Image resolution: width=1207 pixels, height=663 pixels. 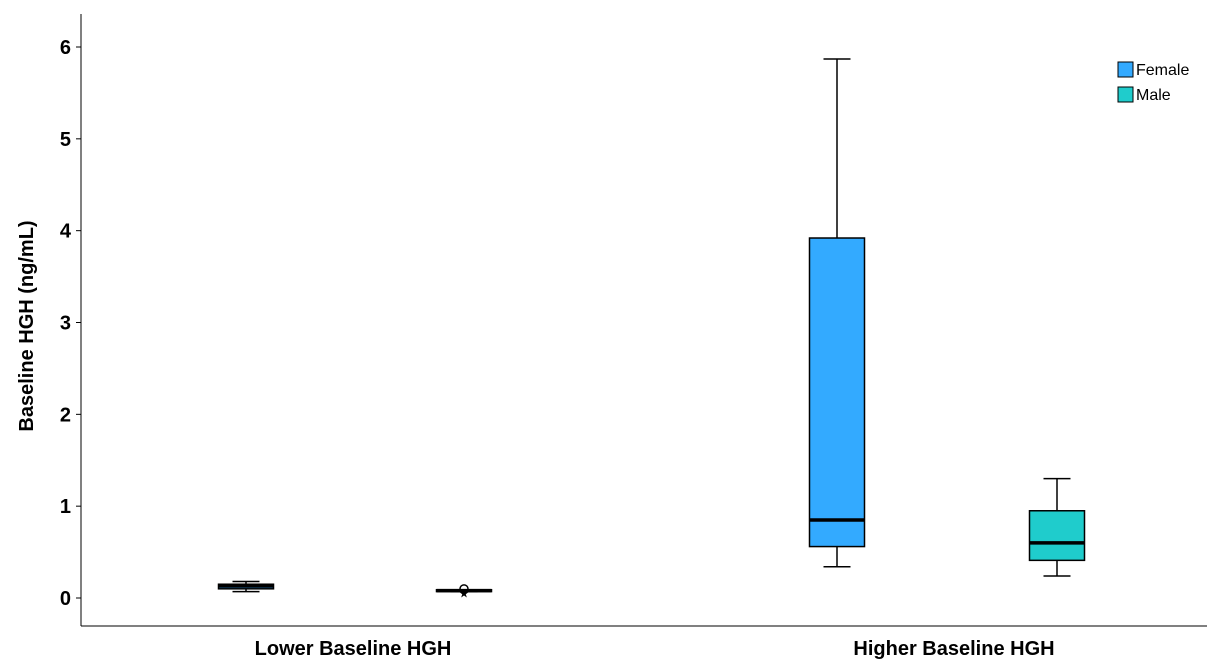 I want to click on legend: Female Male, so click(x=1153, y=82).